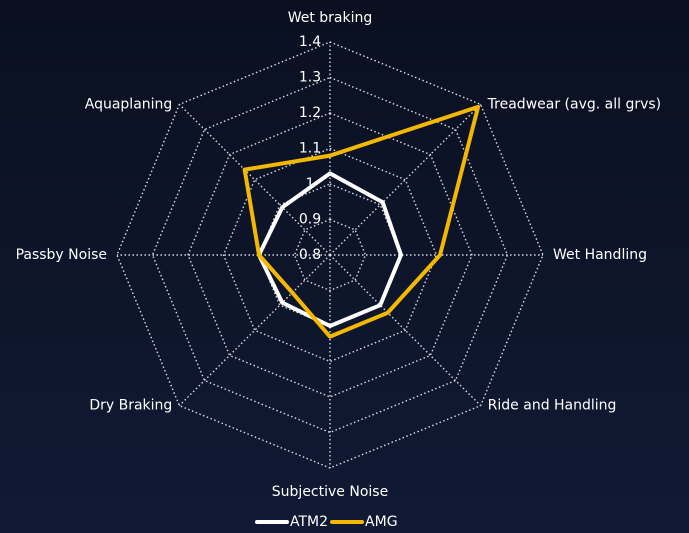 The image size is (689, 533). Describe the element at coordinates (330, 18) in the screenshot. I see `category-label: Wet braking` at that location.